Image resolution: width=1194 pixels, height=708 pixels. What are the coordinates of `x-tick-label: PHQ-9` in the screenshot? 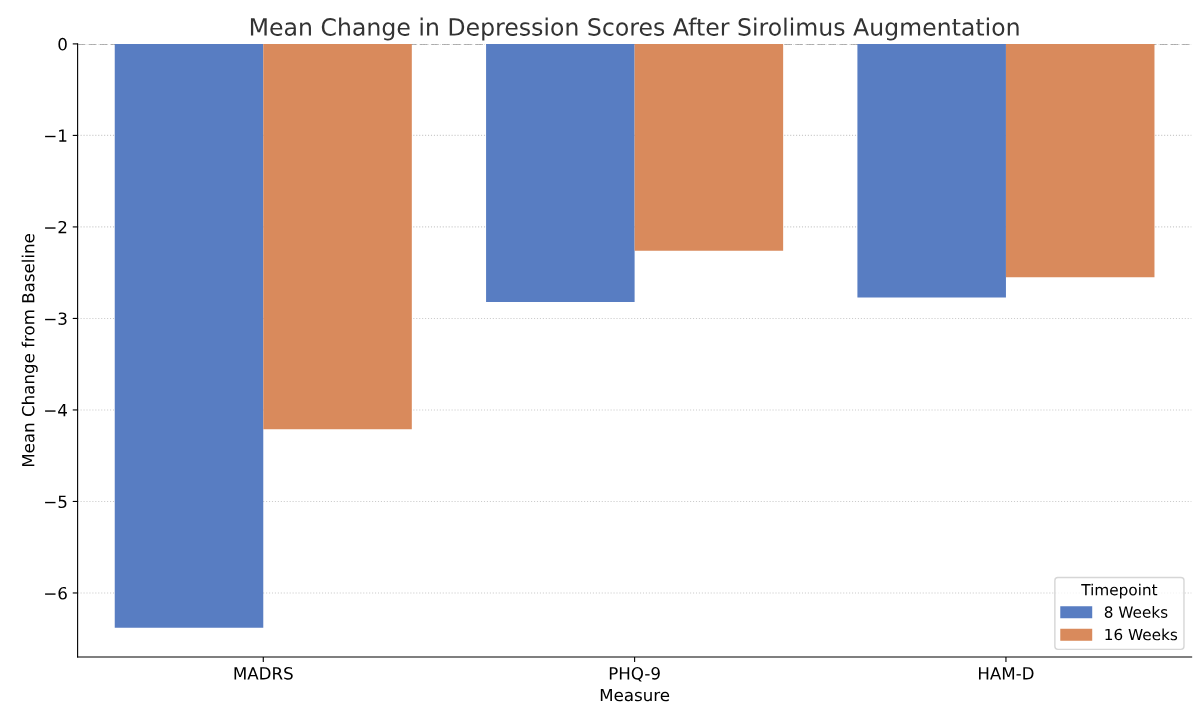 It's located at (634, 674).